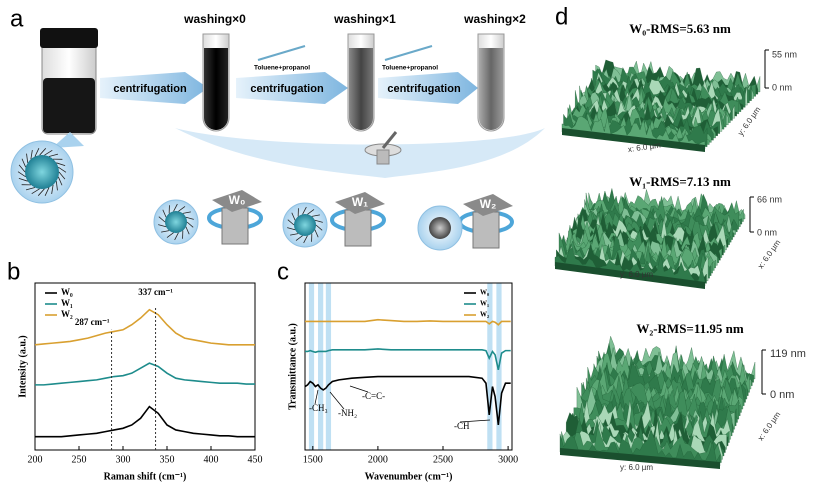 The width and height of the screenshot is (817, 485). I want to click on afm-title: W₁-RMS=7.13 nm, so click(680, 181).